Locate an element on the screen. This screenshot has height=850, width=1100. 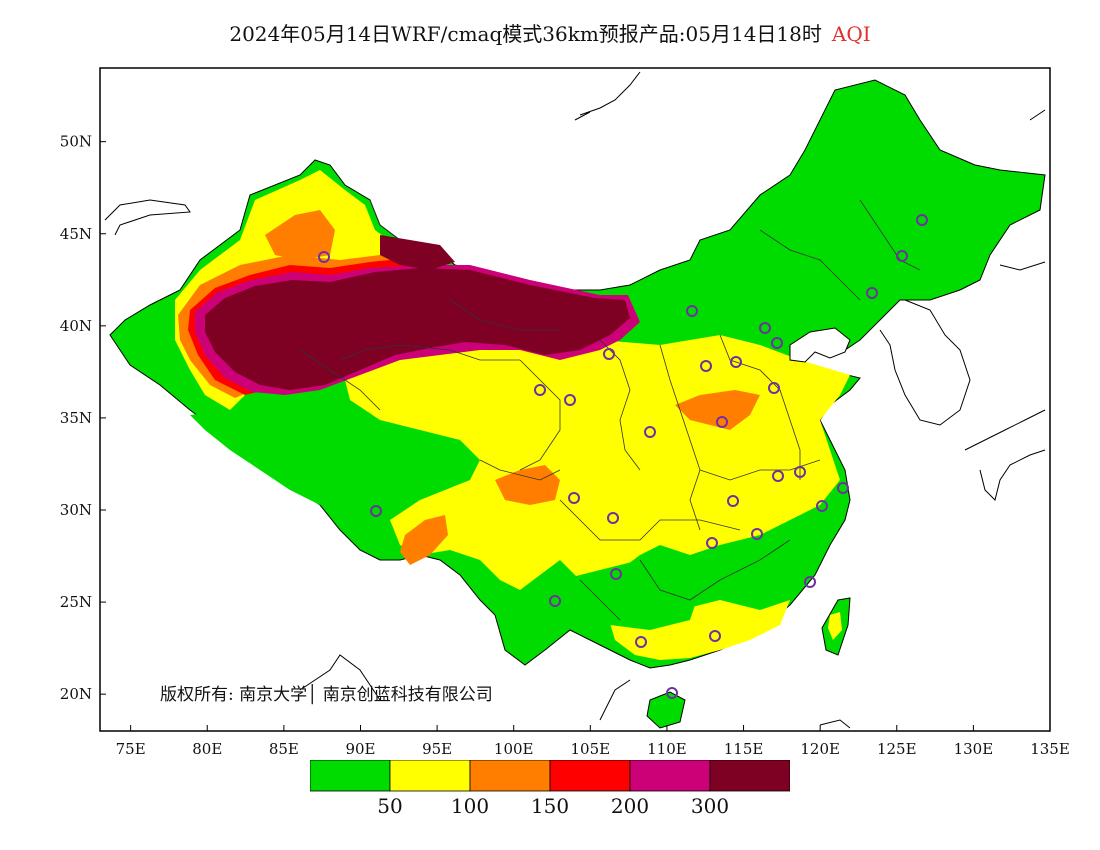
baikal-coastline is located at coordinates (607, 96).